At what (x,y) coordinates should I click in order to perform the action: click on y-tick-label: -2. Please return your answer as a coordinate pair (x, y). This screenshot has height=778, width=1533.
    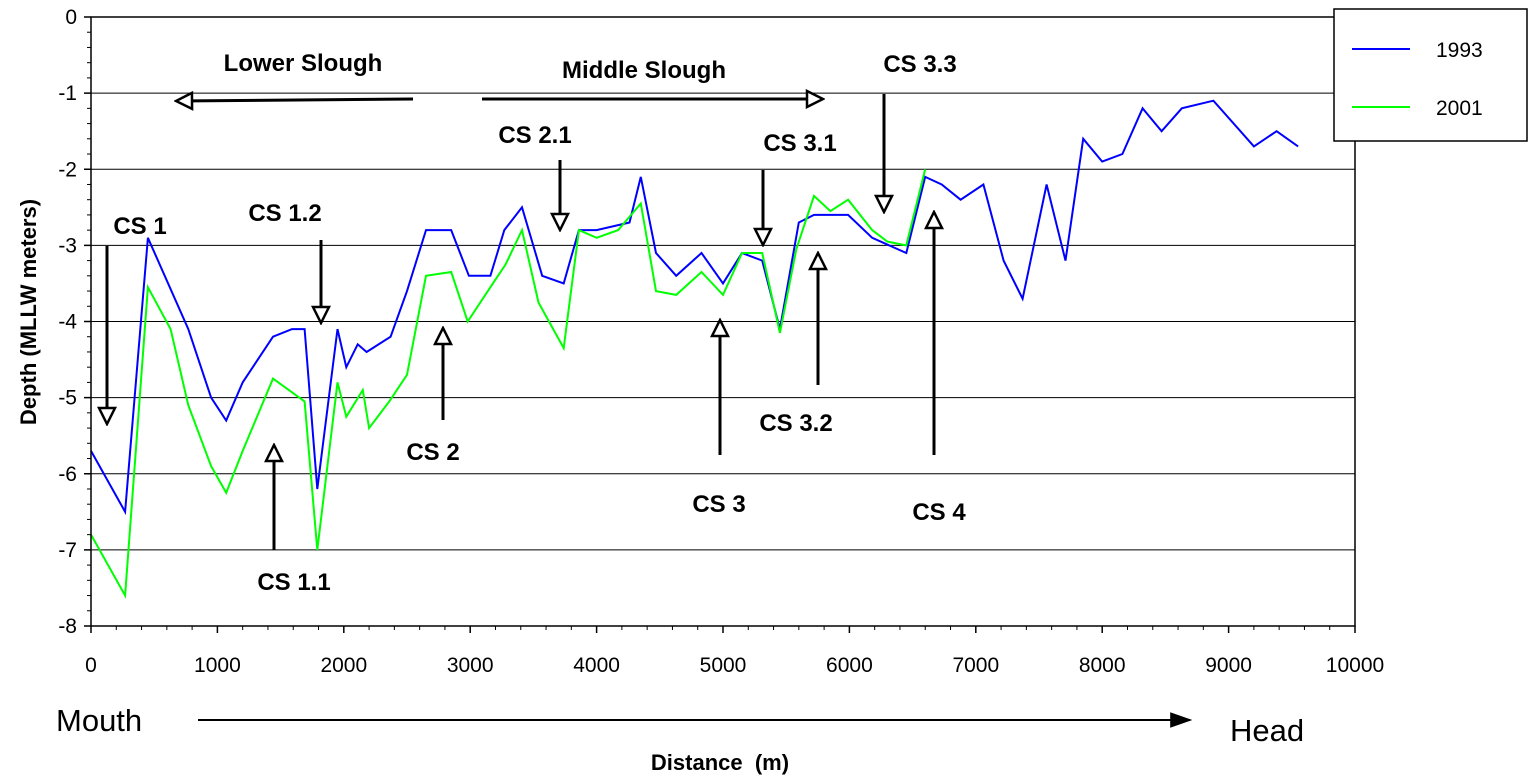
    Looking at the image, I should click on (67, 169).